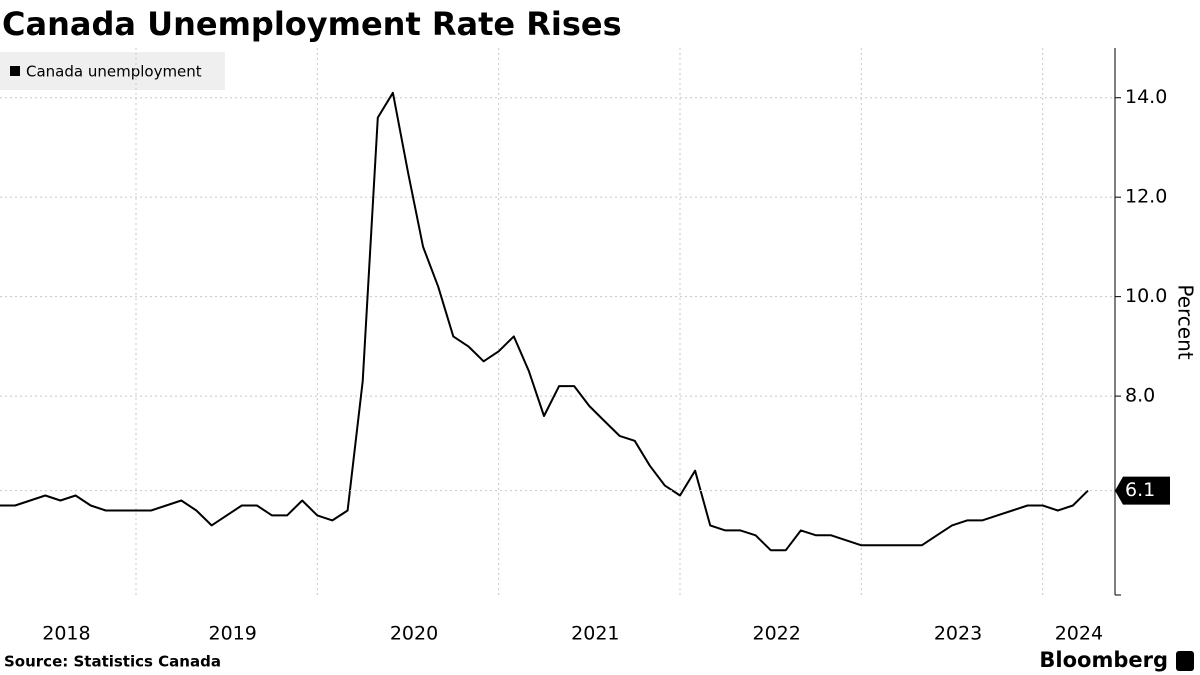  Describe the element at coordinates (1185, 661) in the screenshot. I see `brand-icon` at that location.